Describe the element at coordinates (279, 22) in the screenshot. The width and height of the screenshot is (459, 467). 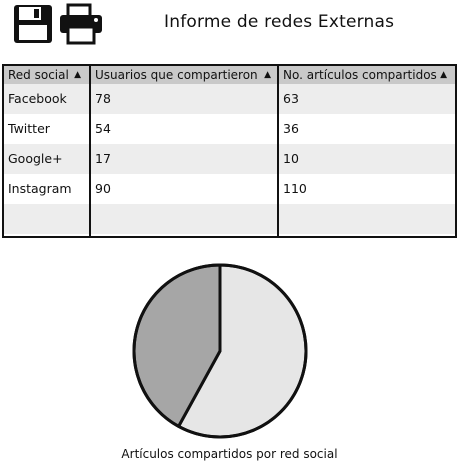
I see `report-title: Informe de redes Externas` at that location.